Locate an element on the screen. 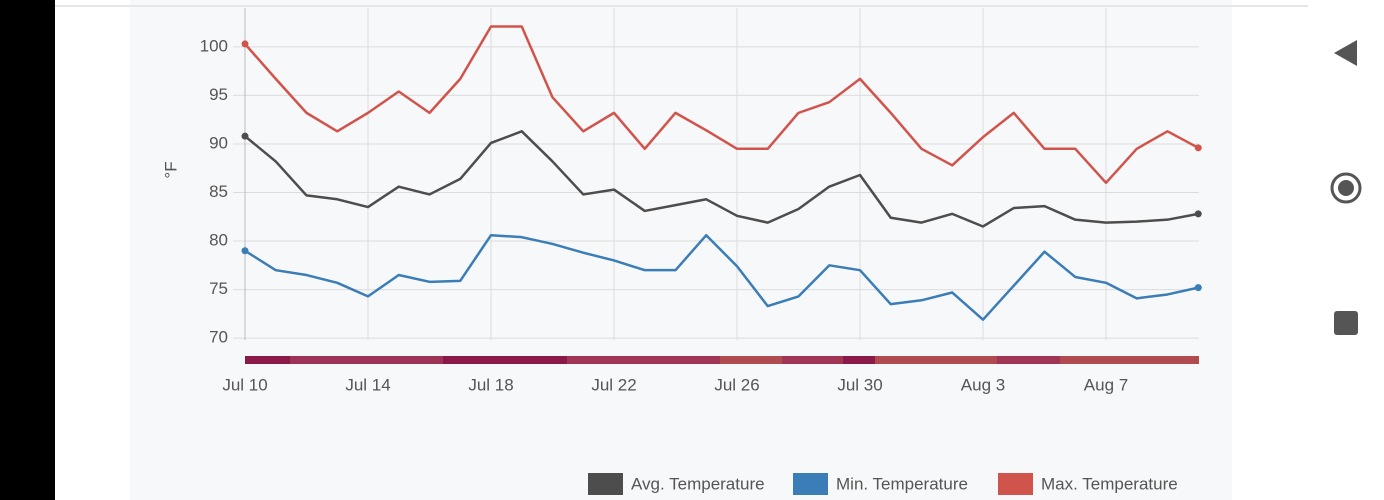 Image resolution: width=1384 pixels, height=500 pixels. x-tick-label: Aug 3 is located at coordinates (983, 384).